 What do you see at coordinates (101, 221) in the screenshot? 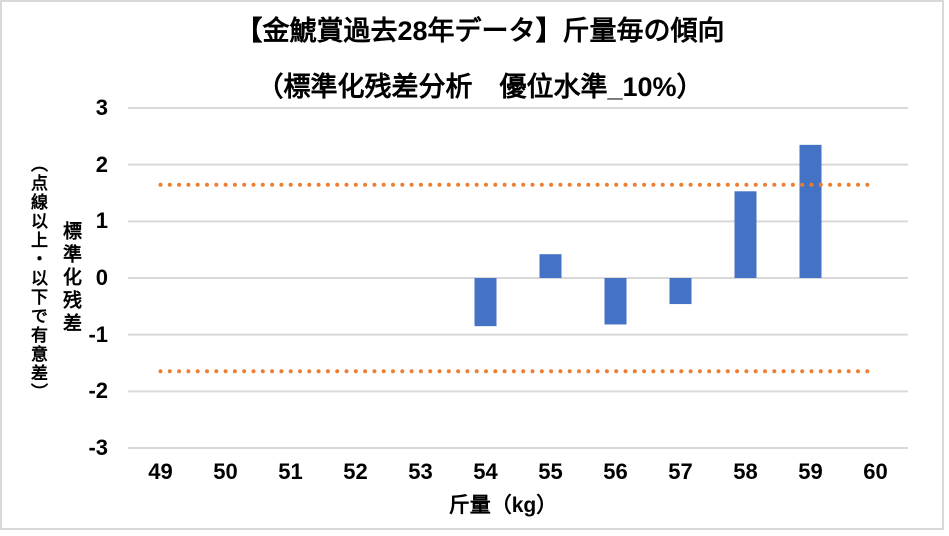
I see `y-tick-label: 1` at bounding box center [101, 221].